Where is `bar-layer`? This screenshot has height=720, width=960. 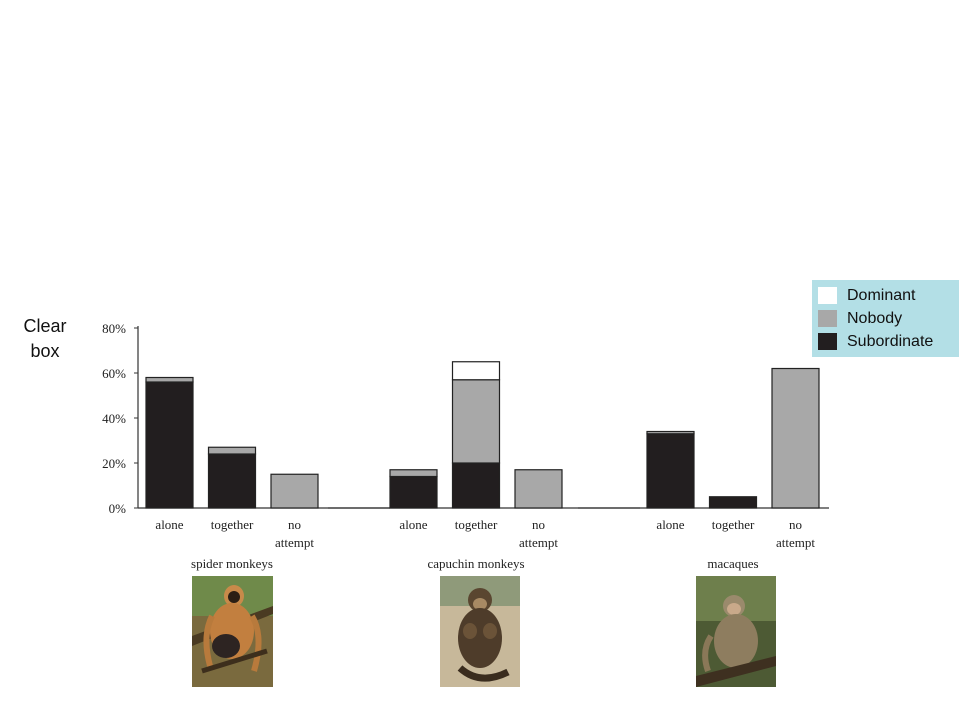
bar-layer is located at coordinates (482, 435).